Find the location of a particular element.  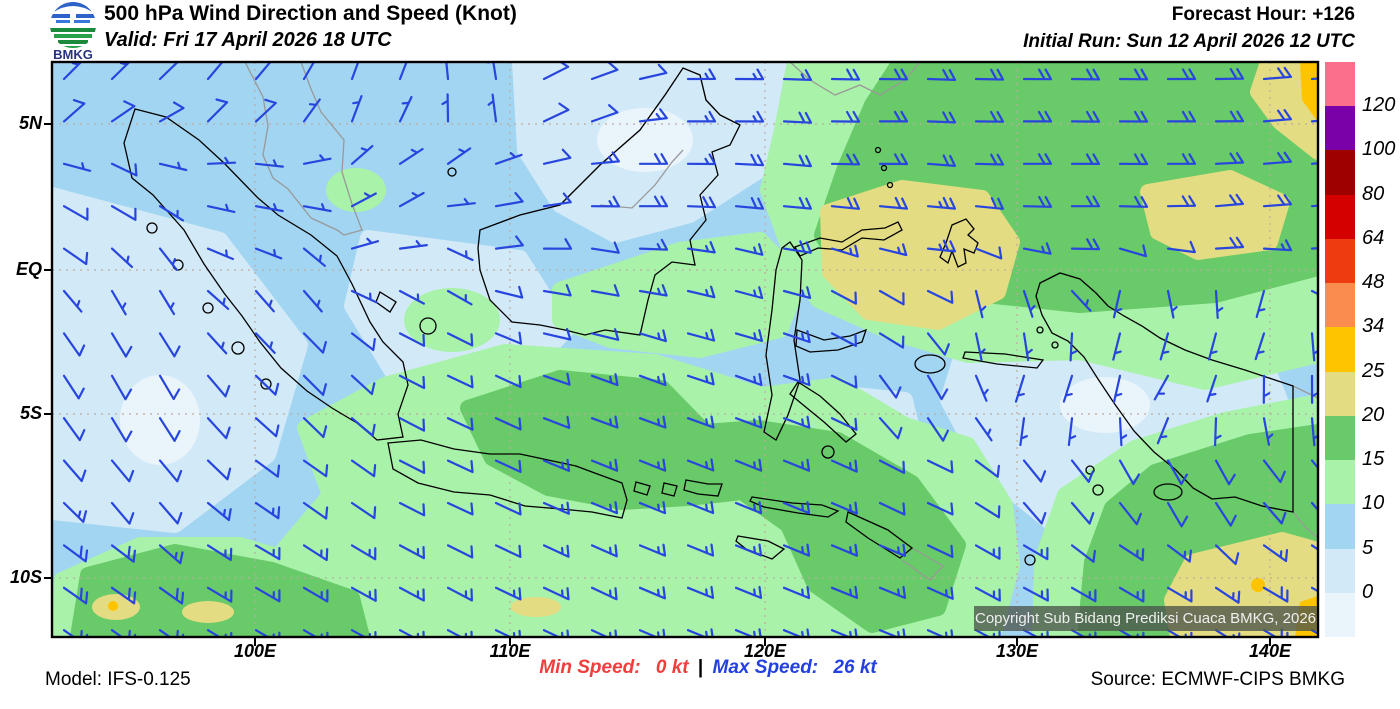

colorbar-label-34: 34 is located at coordinates (1373, 326).